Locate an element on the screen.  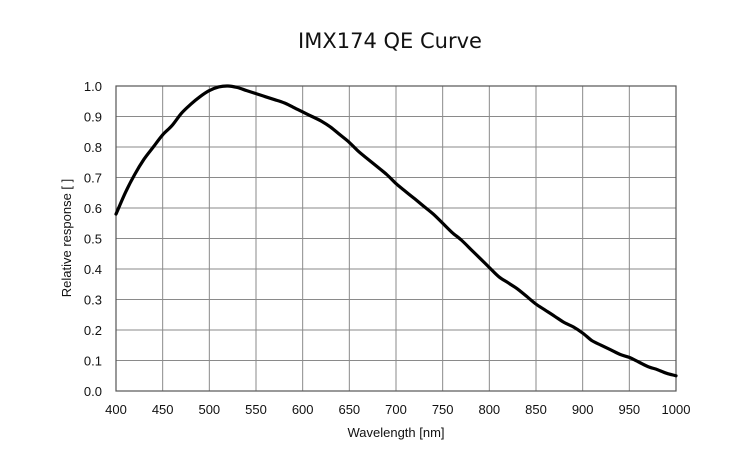
y-tick-label: 0.5 is located at coordinates (93, 239).